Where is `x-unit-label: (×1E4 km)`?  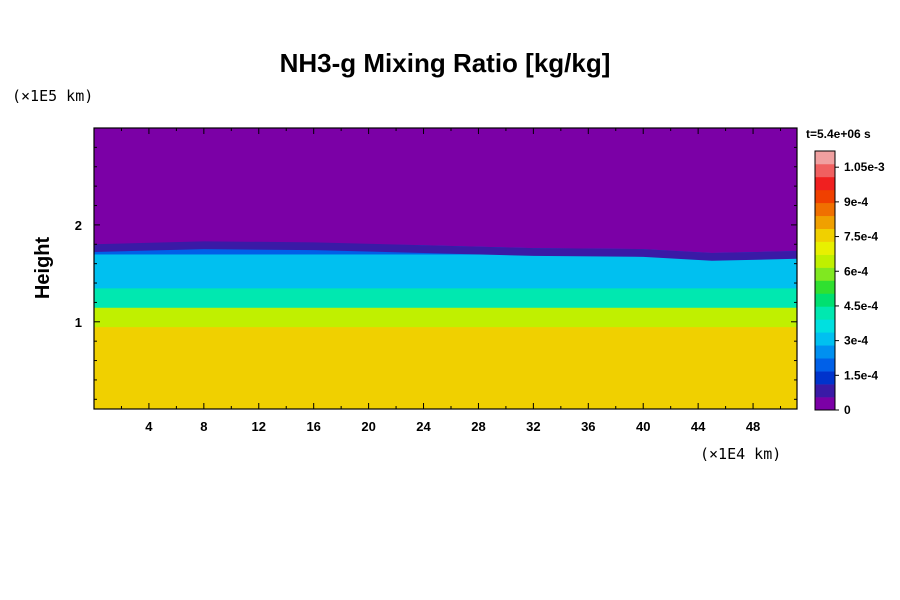
x-unit-label: (×1E4 km) is located at coordinates (740, 454).